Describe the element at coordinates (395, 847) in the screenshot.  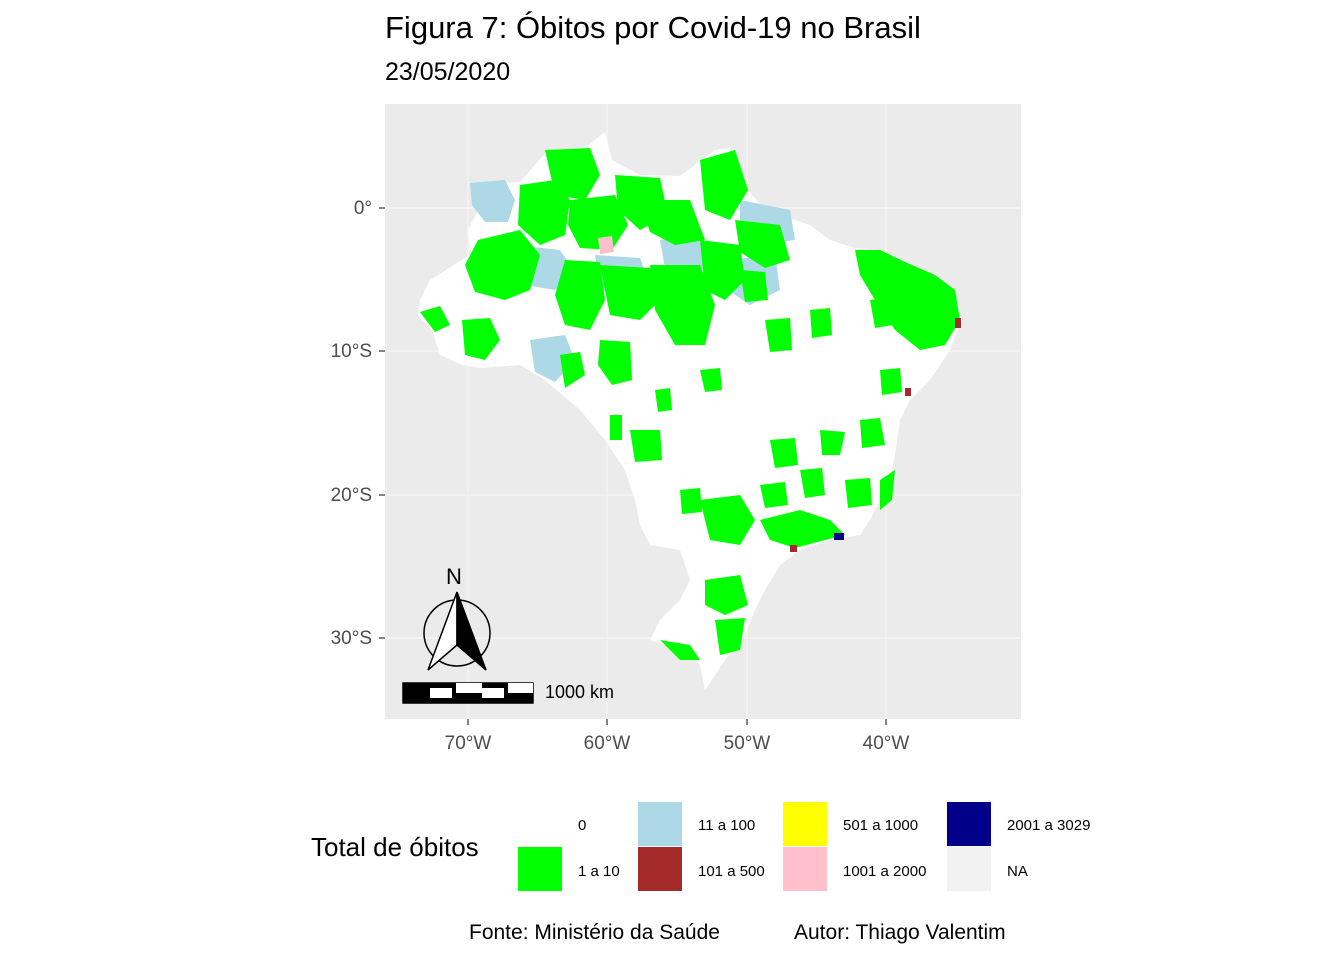
I see `legend-title: Total de óbitos` at that location.